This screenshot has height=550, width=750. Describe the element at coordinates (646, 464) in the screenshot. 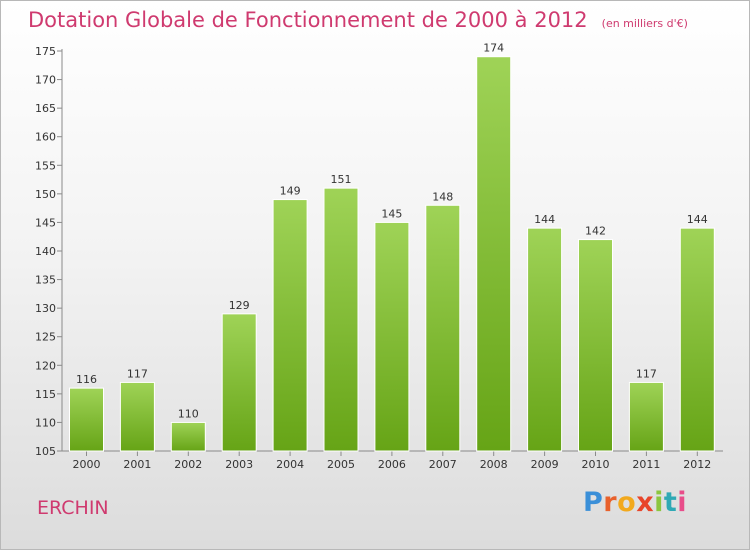

I see `x-tick-label: 2011` at that location.